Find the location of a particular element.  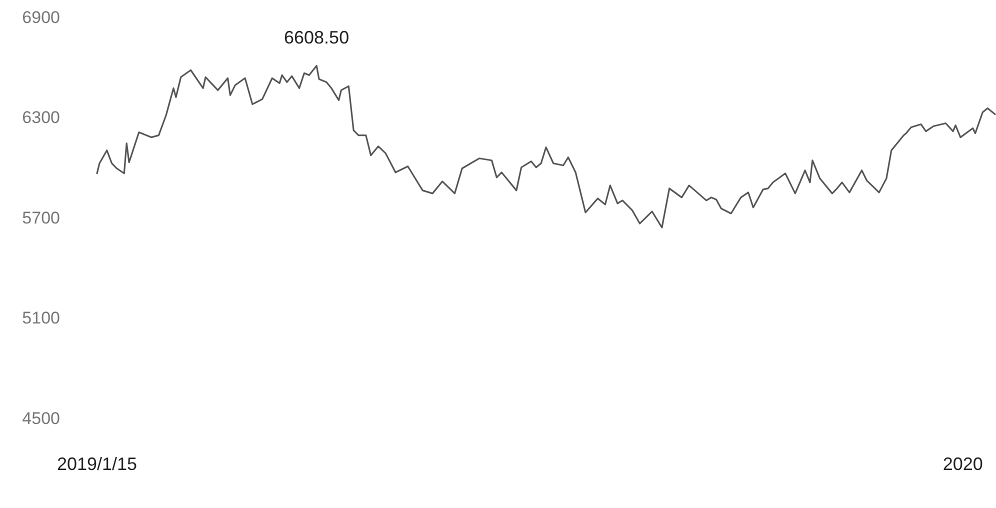

y-tick-label: 4500 is located at coordinates (41, 418).